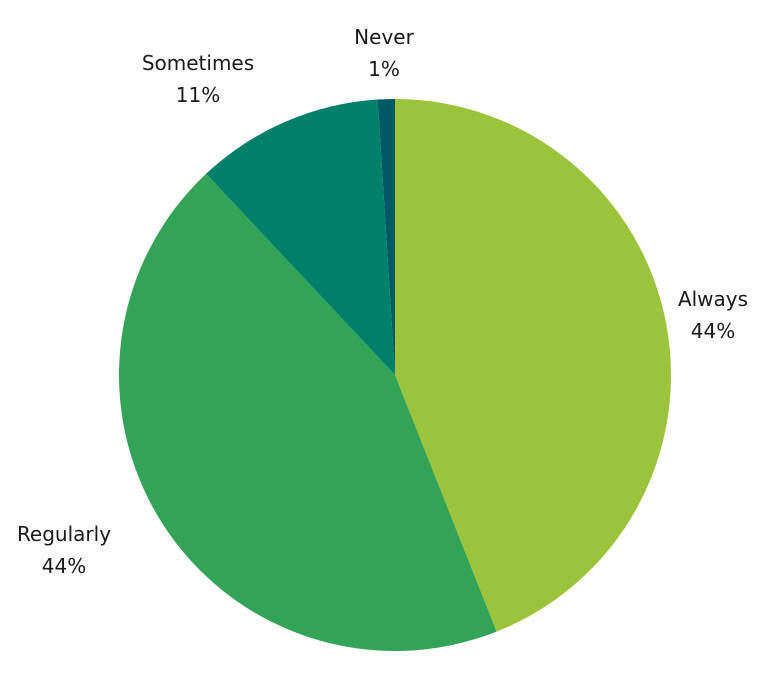 The image size is (768, 677). I want to click on pie-slice-never, so click(386, 237).